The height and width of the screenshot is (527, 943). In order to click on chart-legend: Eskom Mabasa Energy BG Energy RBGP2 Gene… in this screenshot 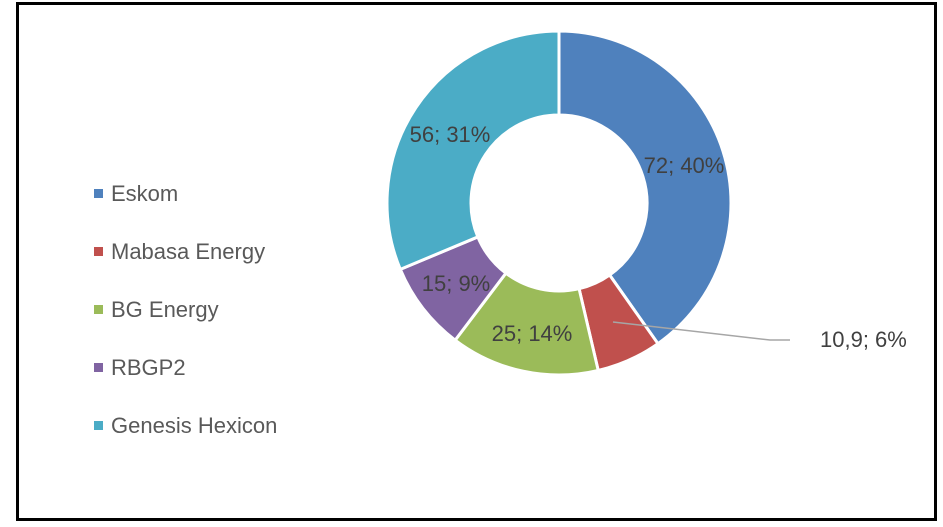, I will do `click(185, 324)`.